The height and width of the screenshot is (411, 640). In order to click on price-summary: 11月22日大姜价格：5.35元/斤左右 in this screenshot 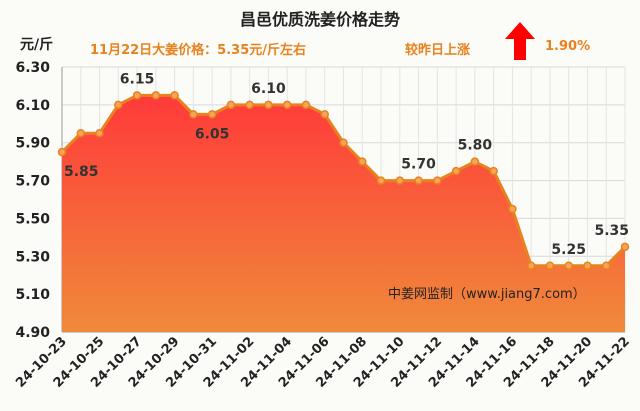, I will do `click(198, 50)`.